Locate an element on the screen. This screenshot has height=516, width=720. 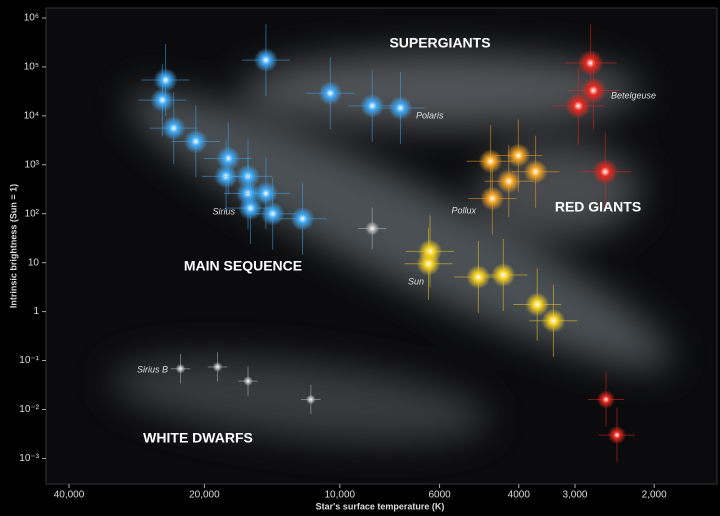
region-label: RED GIANTS is located at coordinates (598, 207).